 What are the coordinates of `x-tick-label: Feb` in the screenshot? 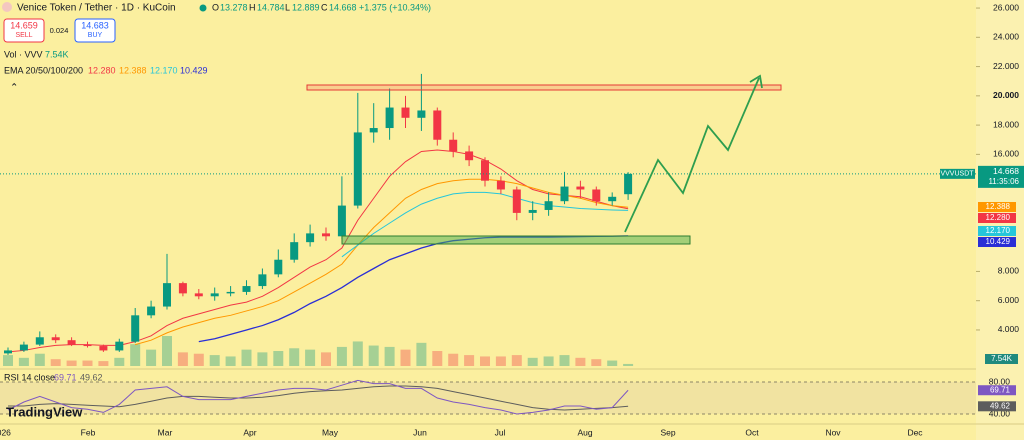 It's located at (88, 432).